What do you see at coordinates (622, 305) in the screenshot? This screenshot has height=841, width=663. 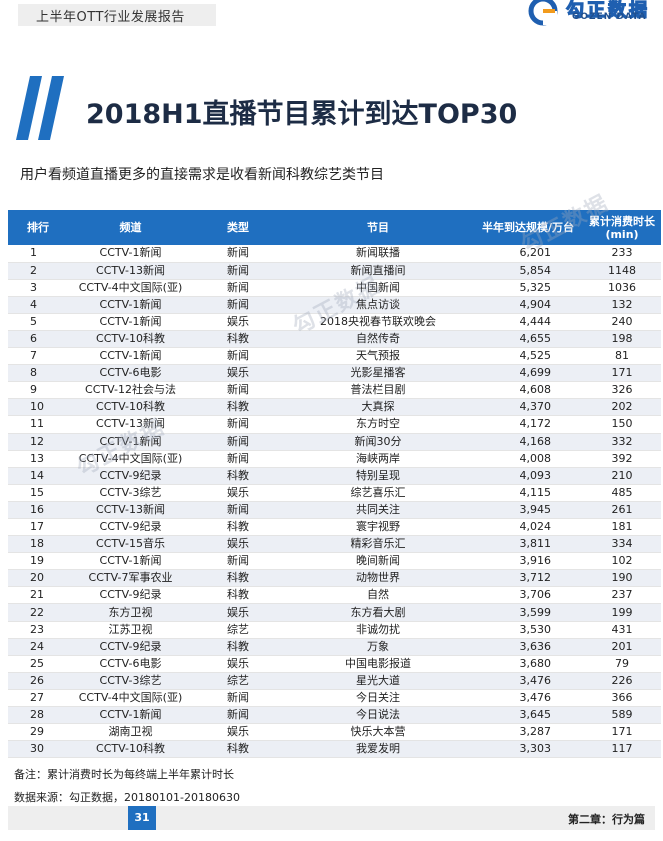 I see `duration-cell: 132` at bounding box center [622, 305].